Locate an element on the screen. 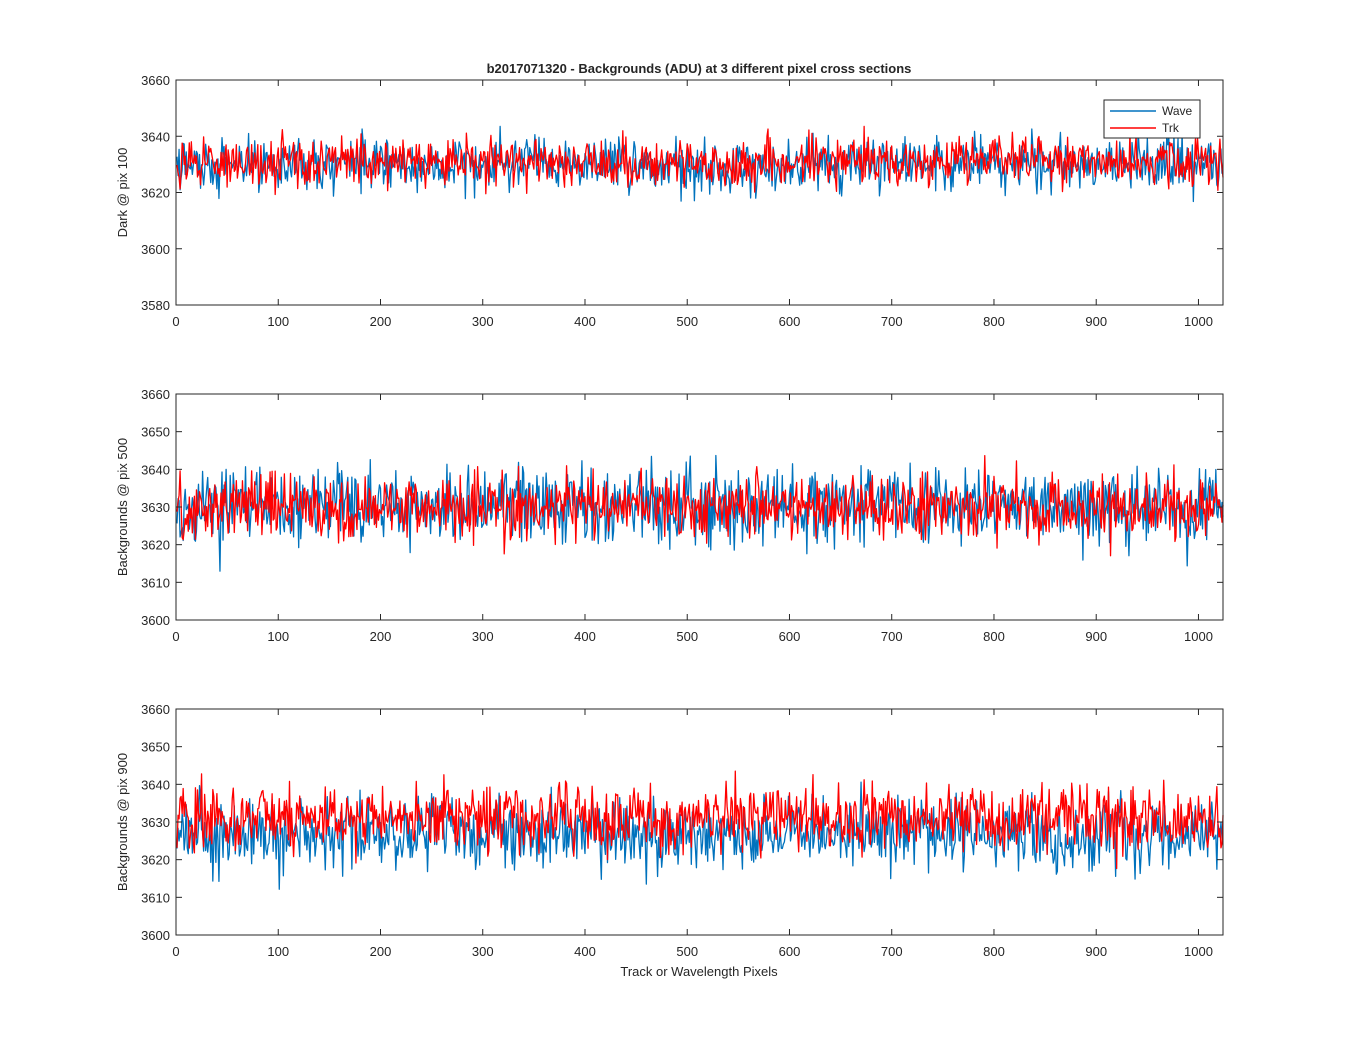 The image size is (1350, 1050). legend-box is located at coordinates (1152, 119).